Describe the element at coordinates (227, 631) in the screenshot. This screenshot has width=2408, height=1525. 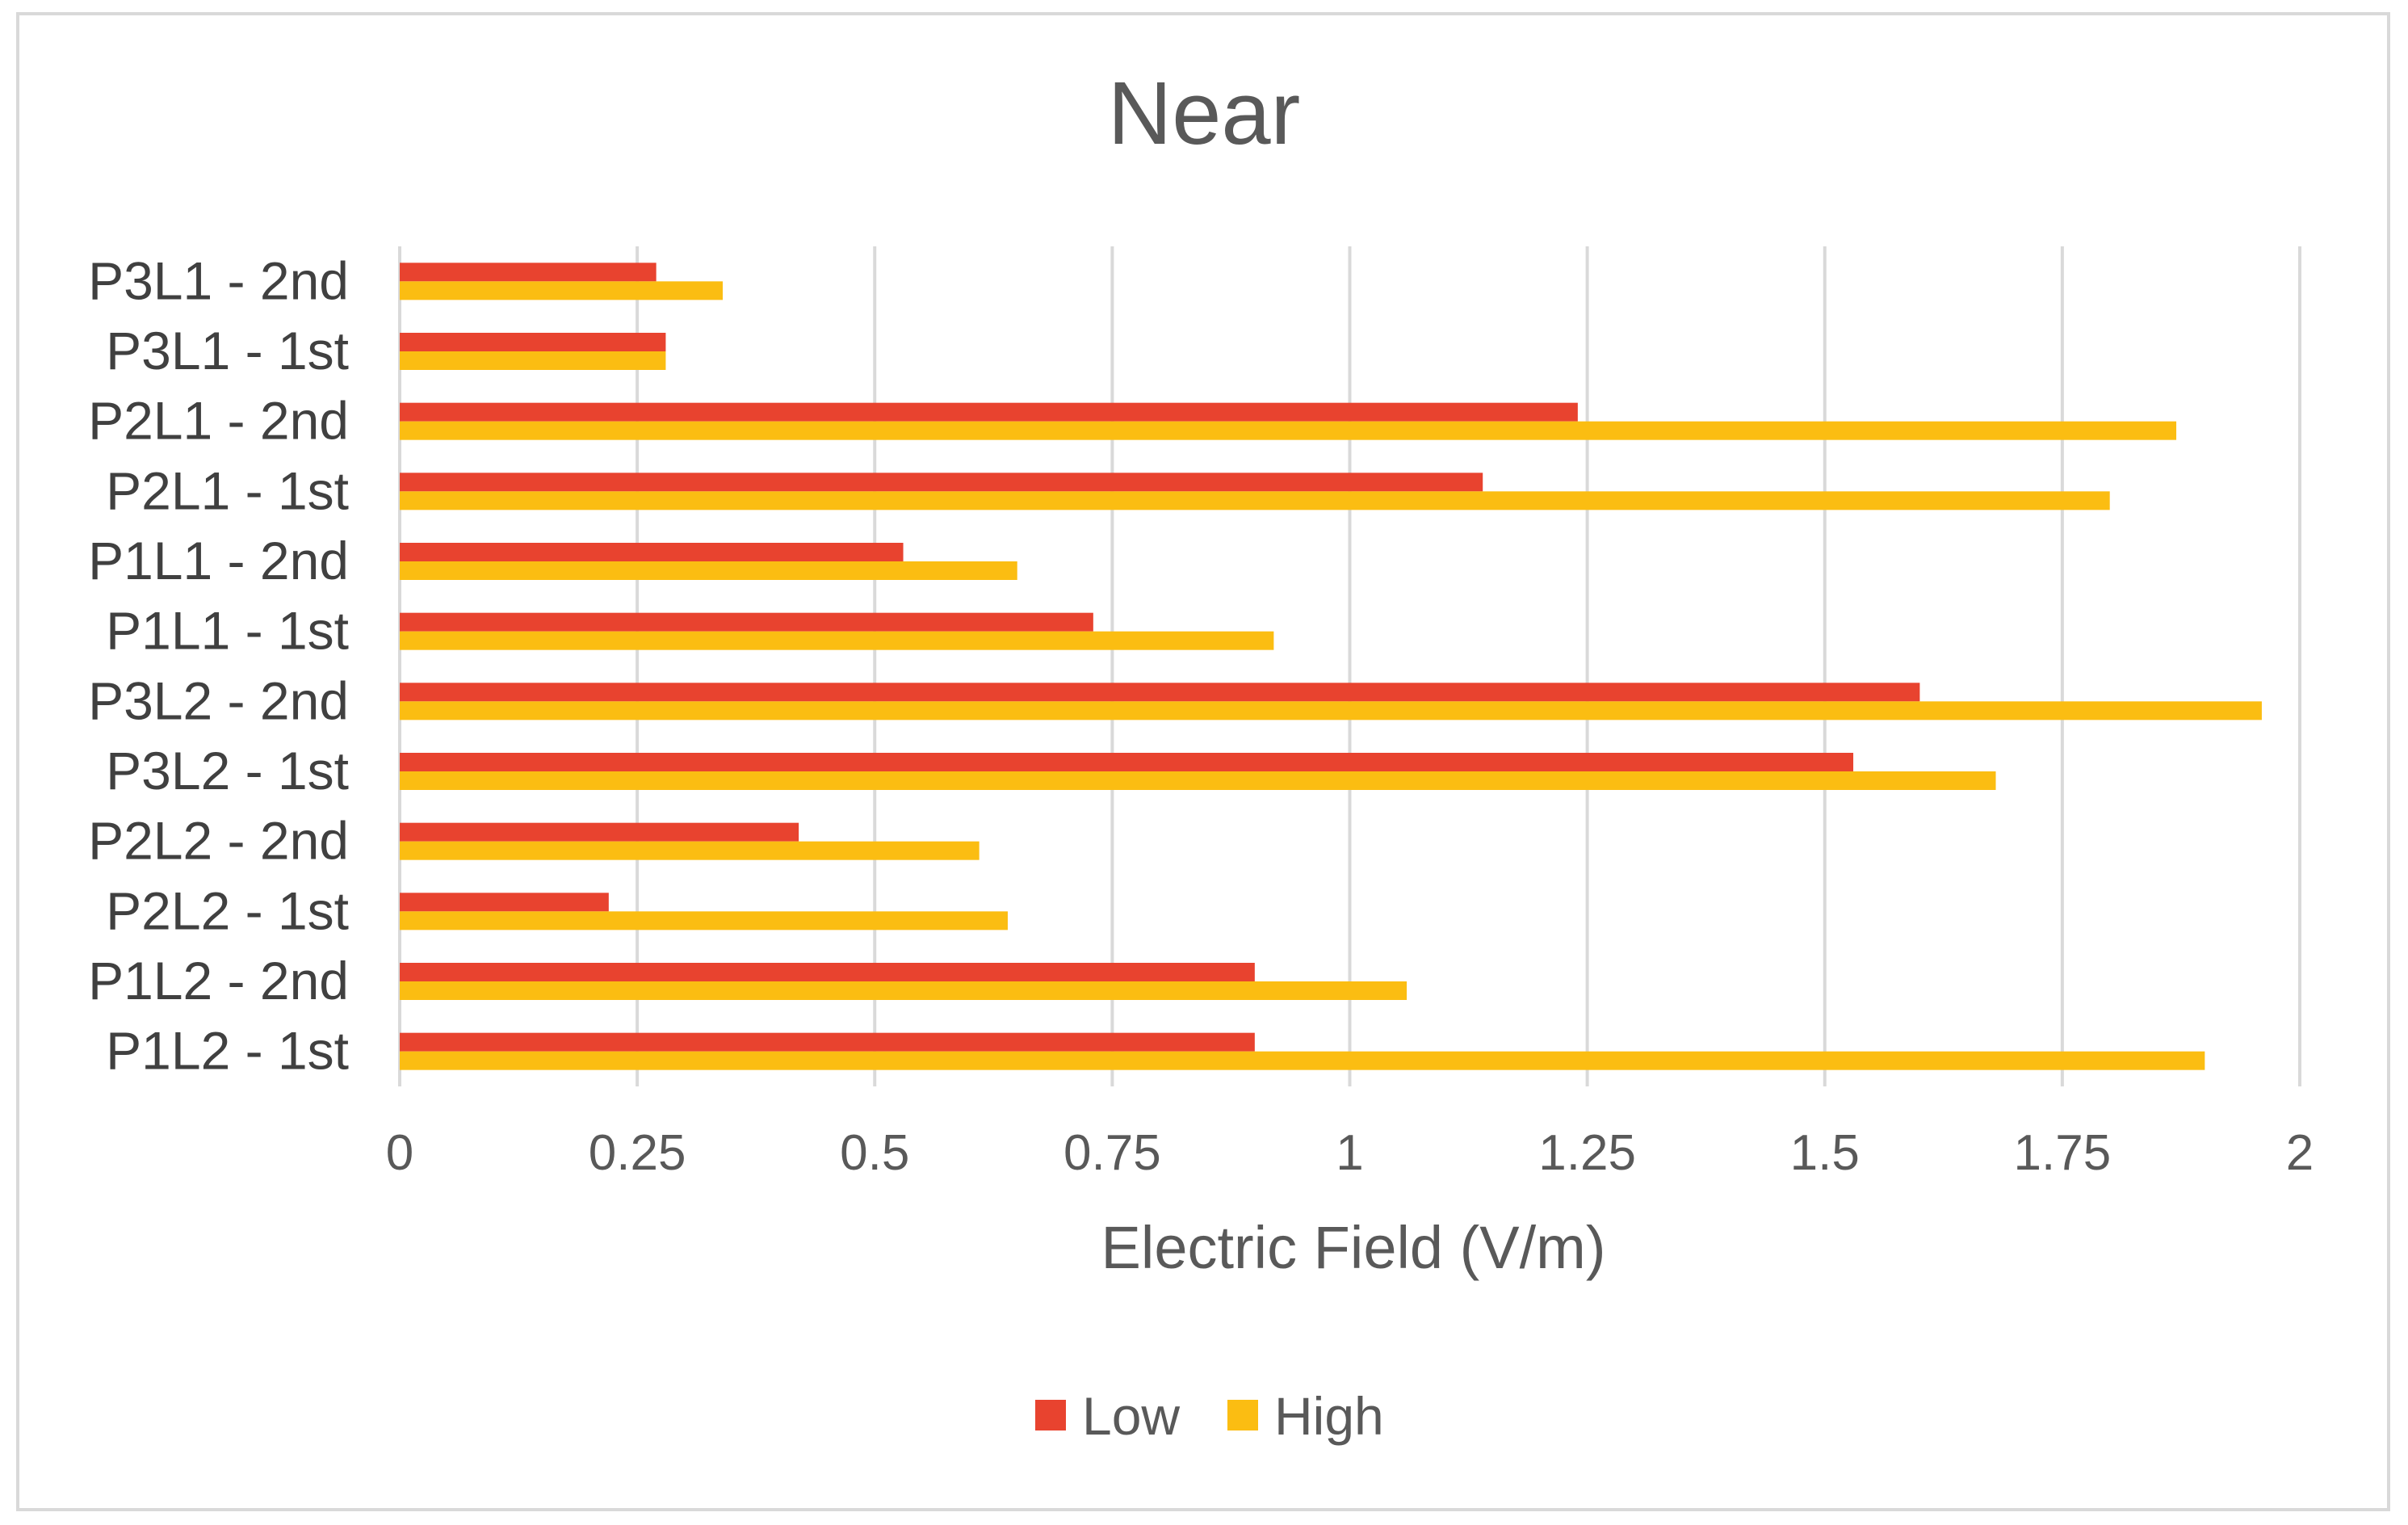
I see `category-label: P1L1 - 1st` at that location.